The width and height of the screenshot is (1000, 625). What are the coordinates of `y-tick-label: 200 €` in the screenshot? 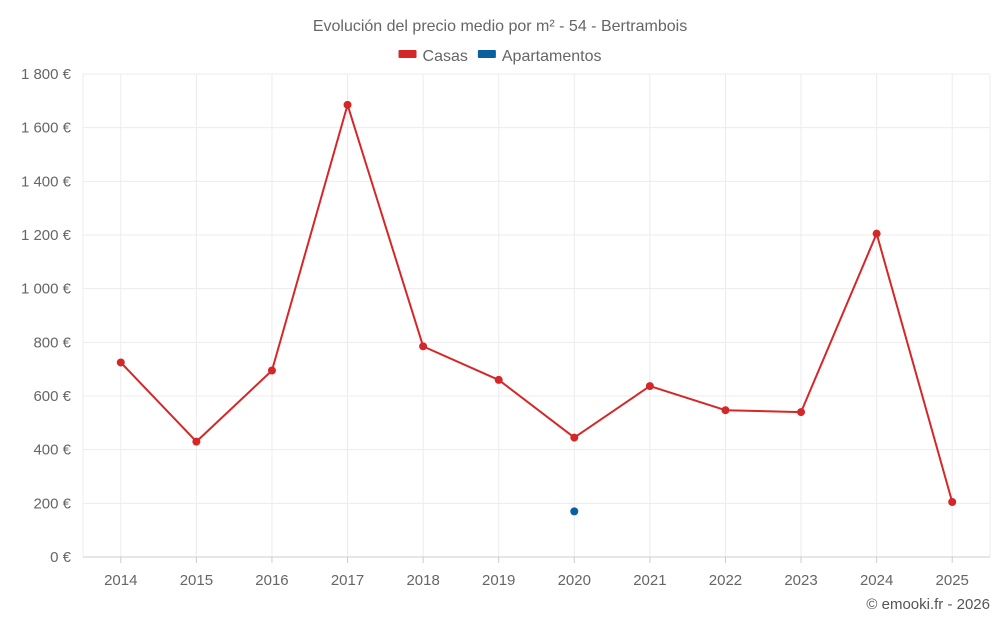 It's located at (52, 503).